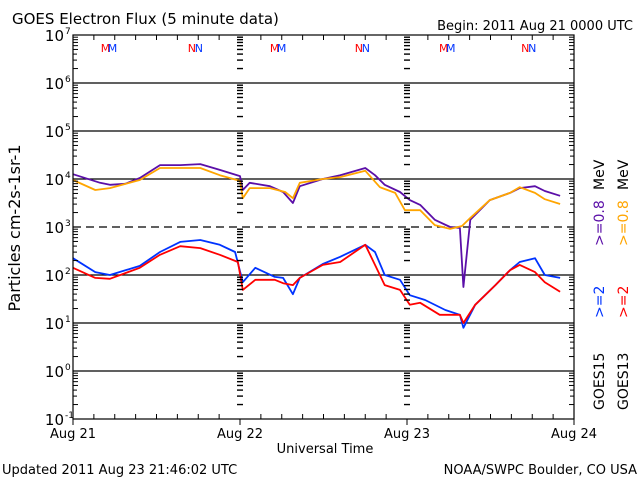 This screenshot has width=640, height=480. Describe the element at coordinates (624, 223) in the screenshot. I see `legend-goes13-high: >=0.8` at that location.